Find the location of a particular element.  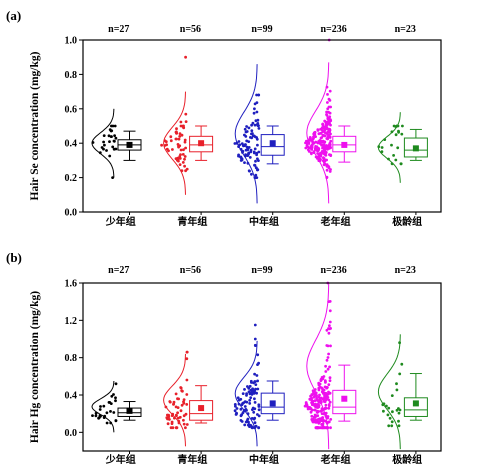

sample-size-label: n=27 is located at coordinates (118, 29).